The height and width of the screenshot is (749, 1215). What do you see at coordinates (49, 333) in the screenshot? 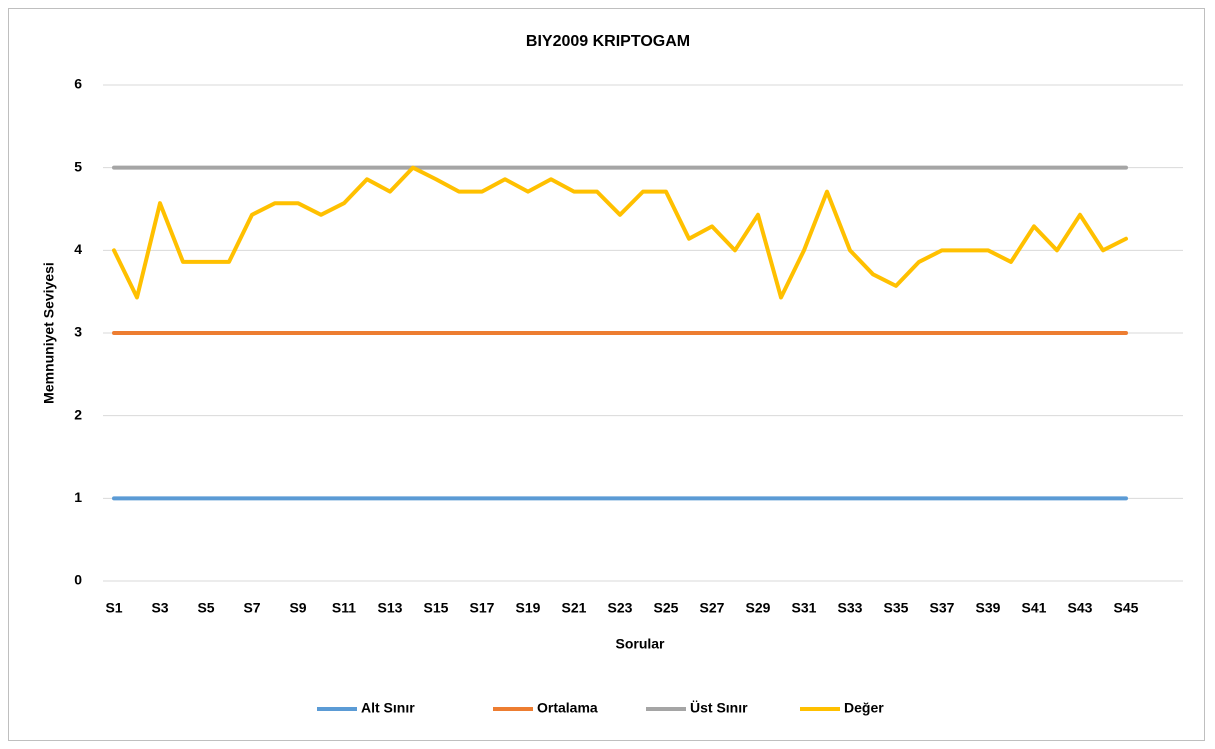
I see `y-axis-label: Memnuniyet Seviyesi` at bounding box center [49, 333].